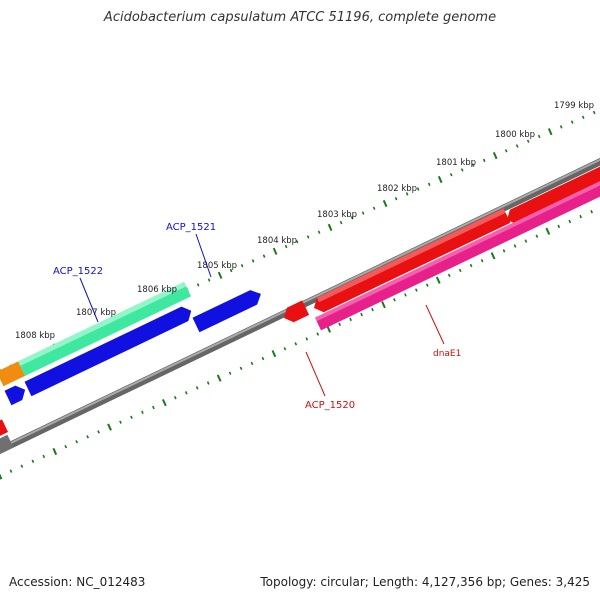  Describe the element at coordinates (411, 261) in the screenshot. I see `gene-reverse-red-long` at that location.